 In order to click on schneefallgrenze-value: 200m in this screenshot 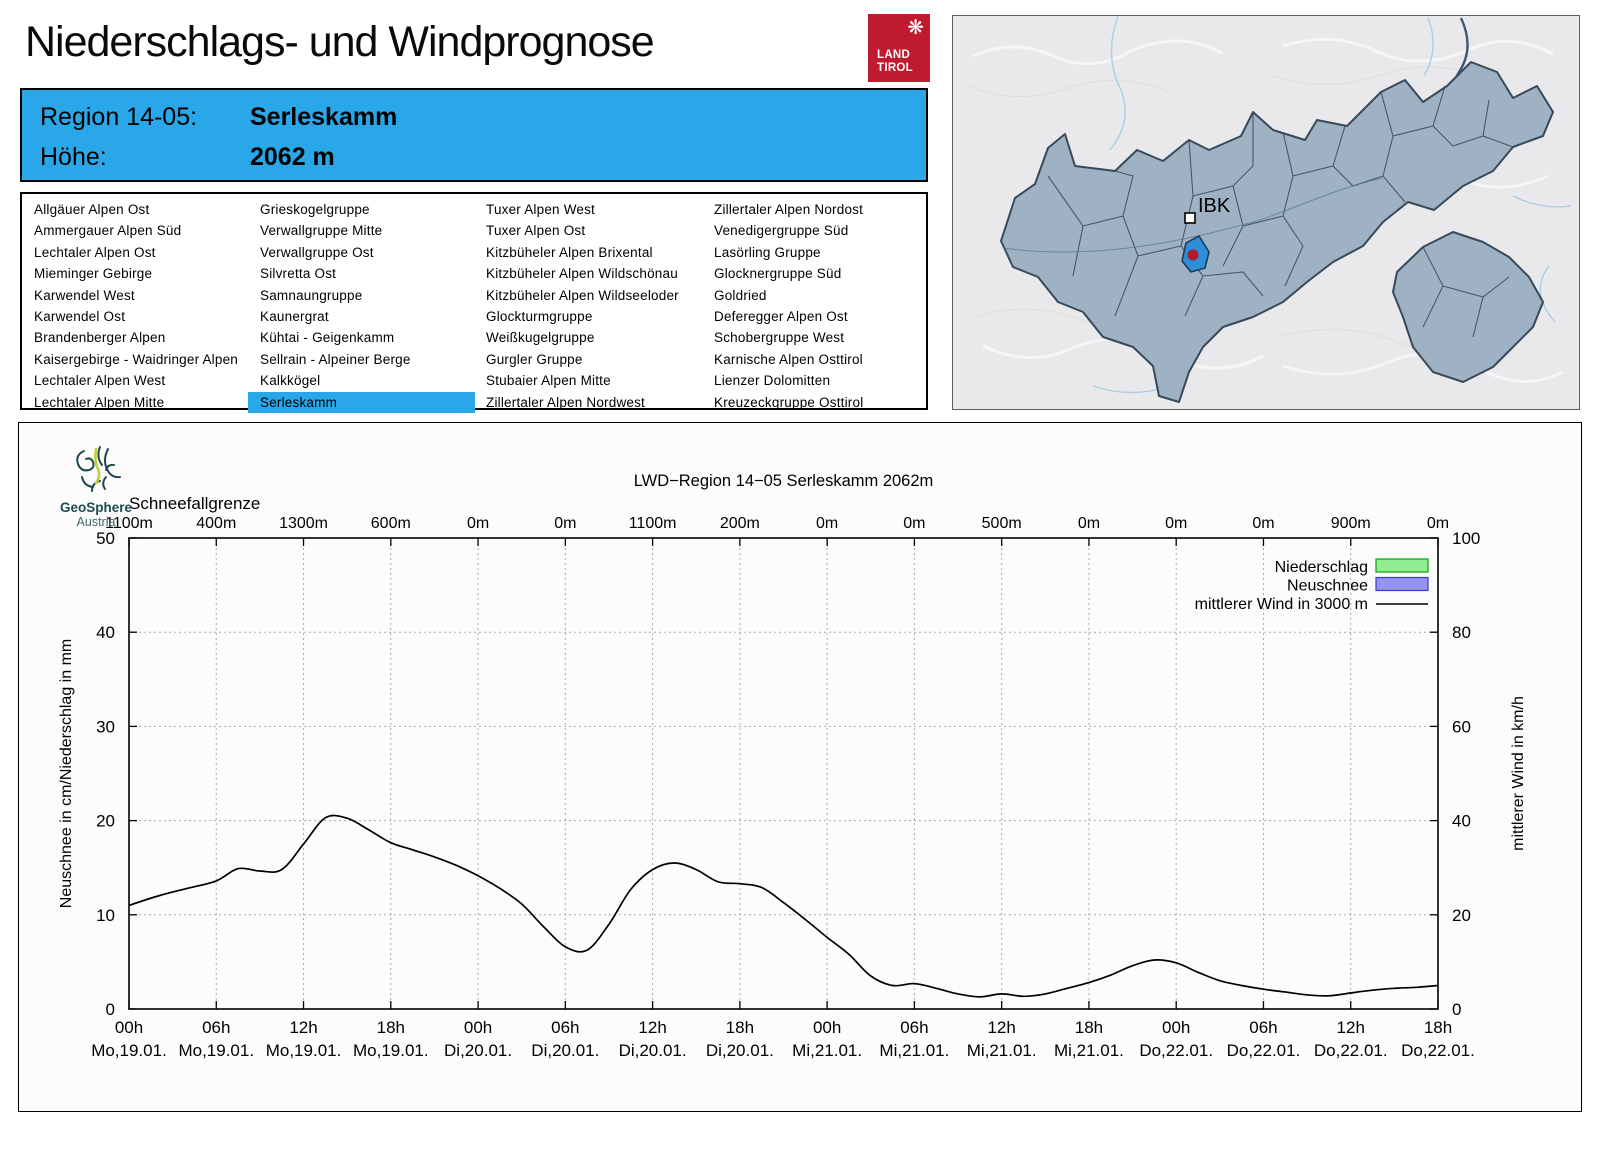, I will do `click(740, 523)`.